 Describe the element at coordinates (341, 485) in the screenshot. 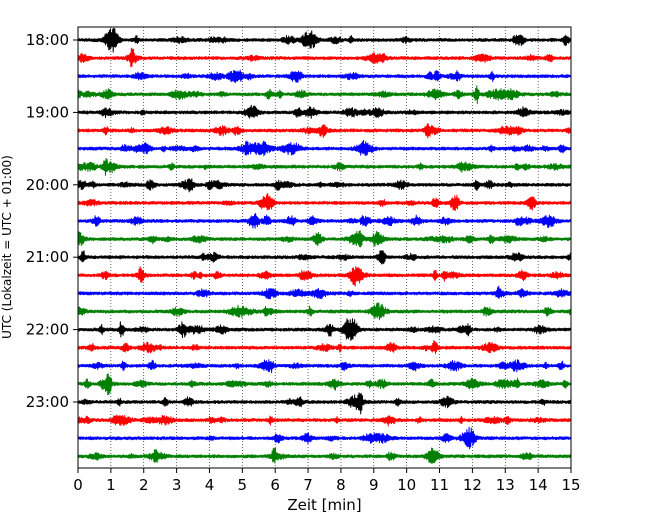

I see `x-tick-label: 8` at that location.